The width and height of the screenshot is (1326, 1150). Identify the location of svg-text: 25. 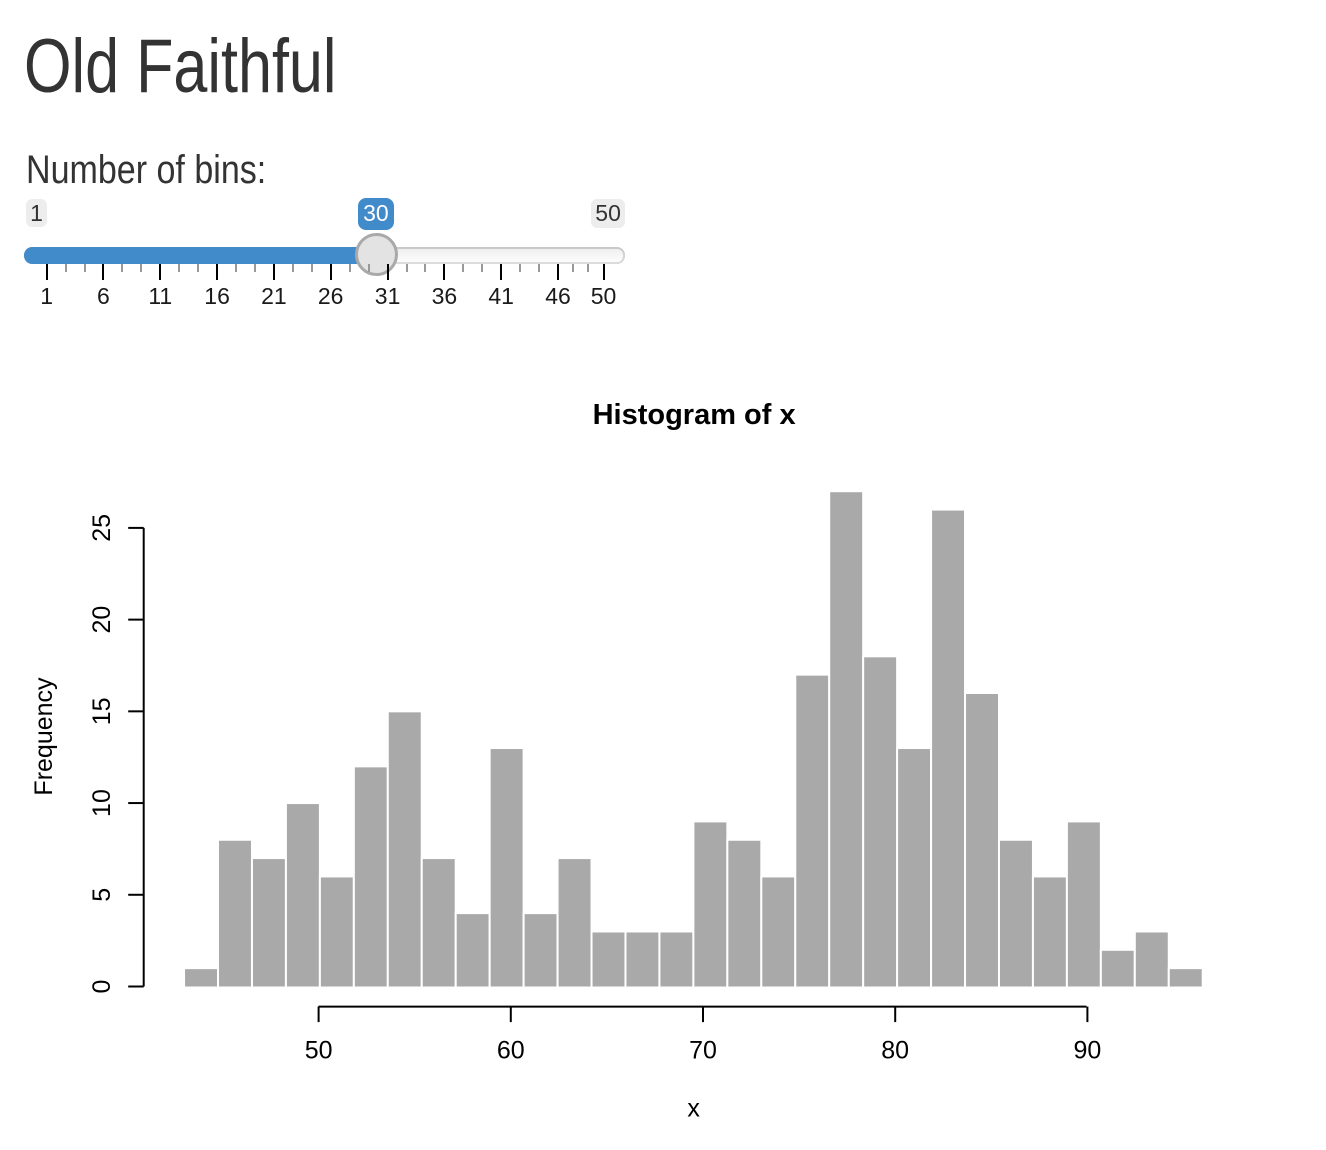
(102, 528).